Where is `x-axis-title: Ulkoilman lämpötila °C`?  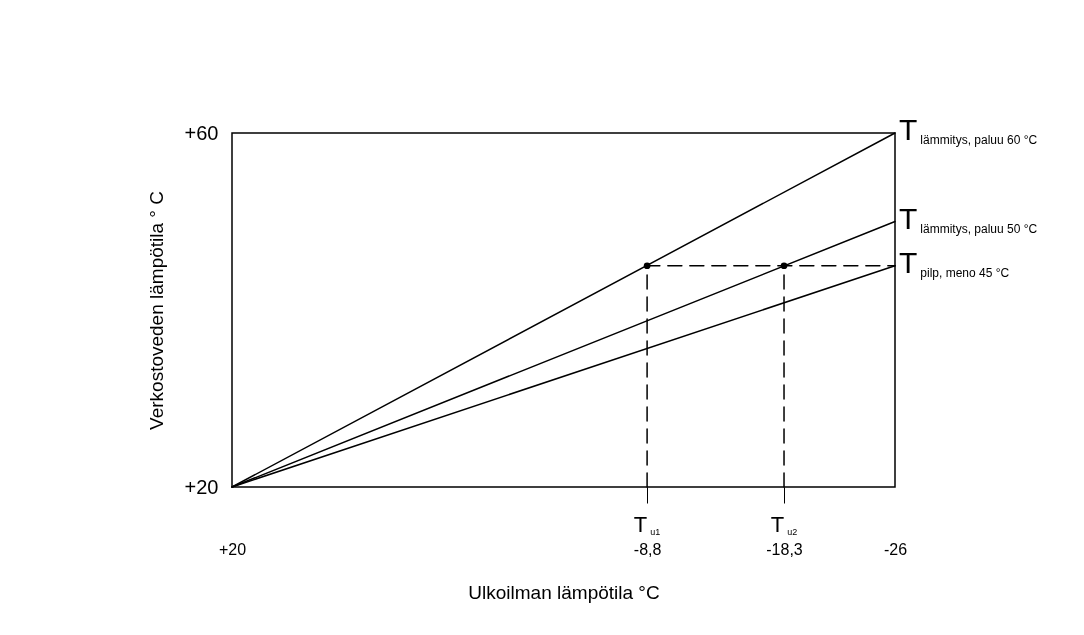
x-axis-title: Ulkoilman lämpötila °C is located at coordinates (564, 592).